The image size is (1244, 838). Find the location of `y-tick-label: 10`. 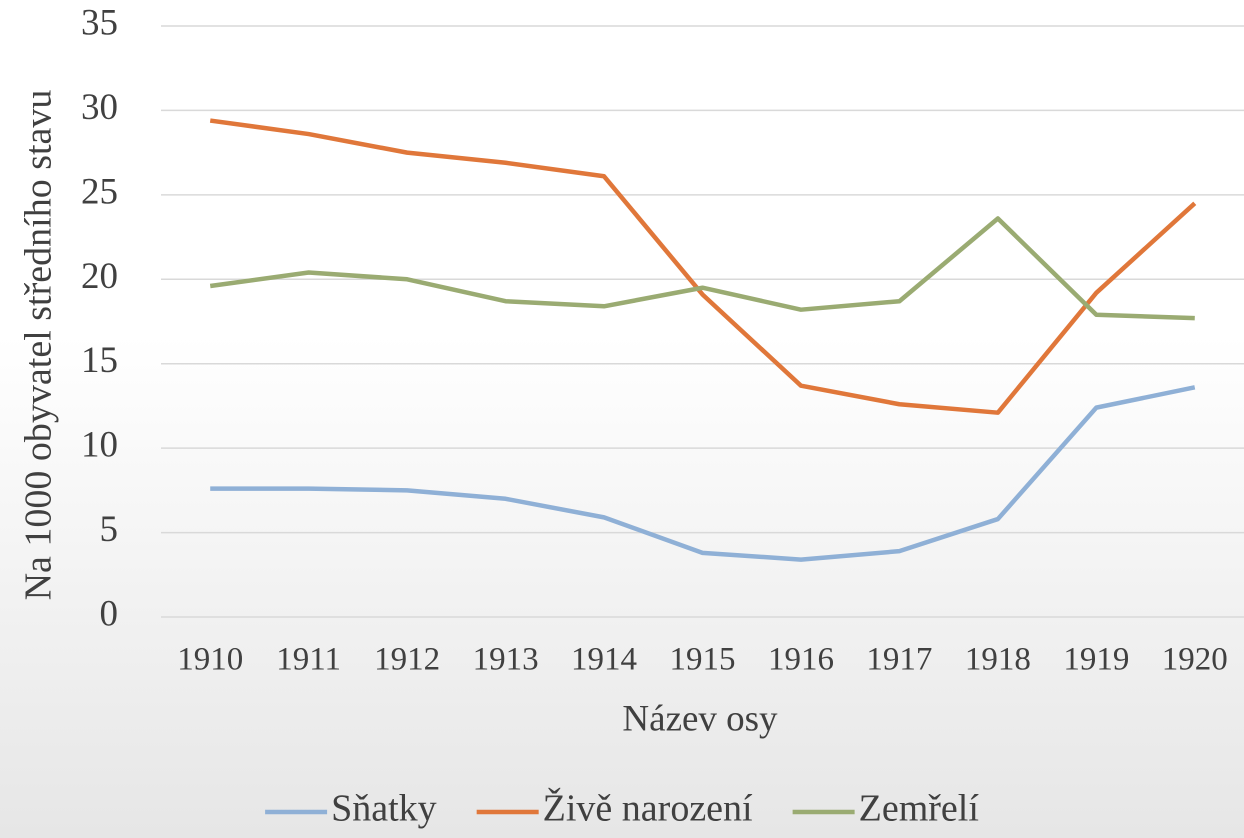

y-tick-label: 10 is located at coordinates (99, 445).